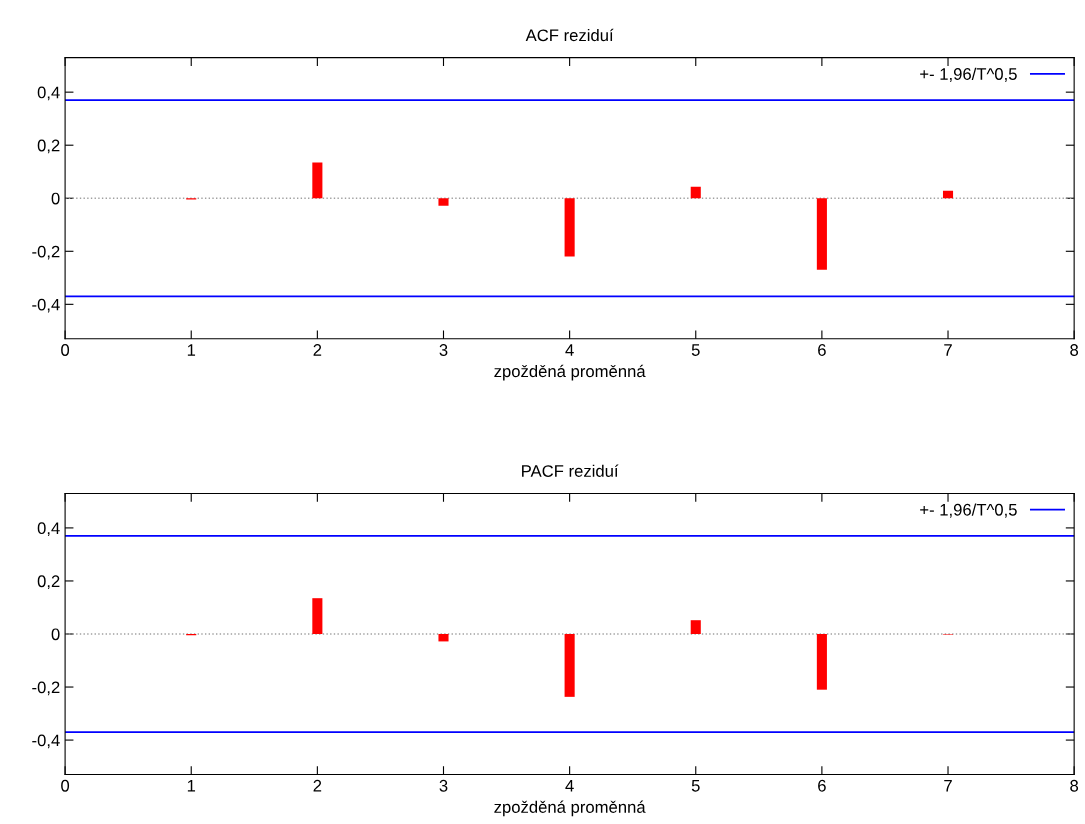 This screenshot has height=824, width=1085. What do you see at coordinates (569, 35) in the screenshot?
I see `chart-title: ACF reziduí` at bounding box center [569, 35].